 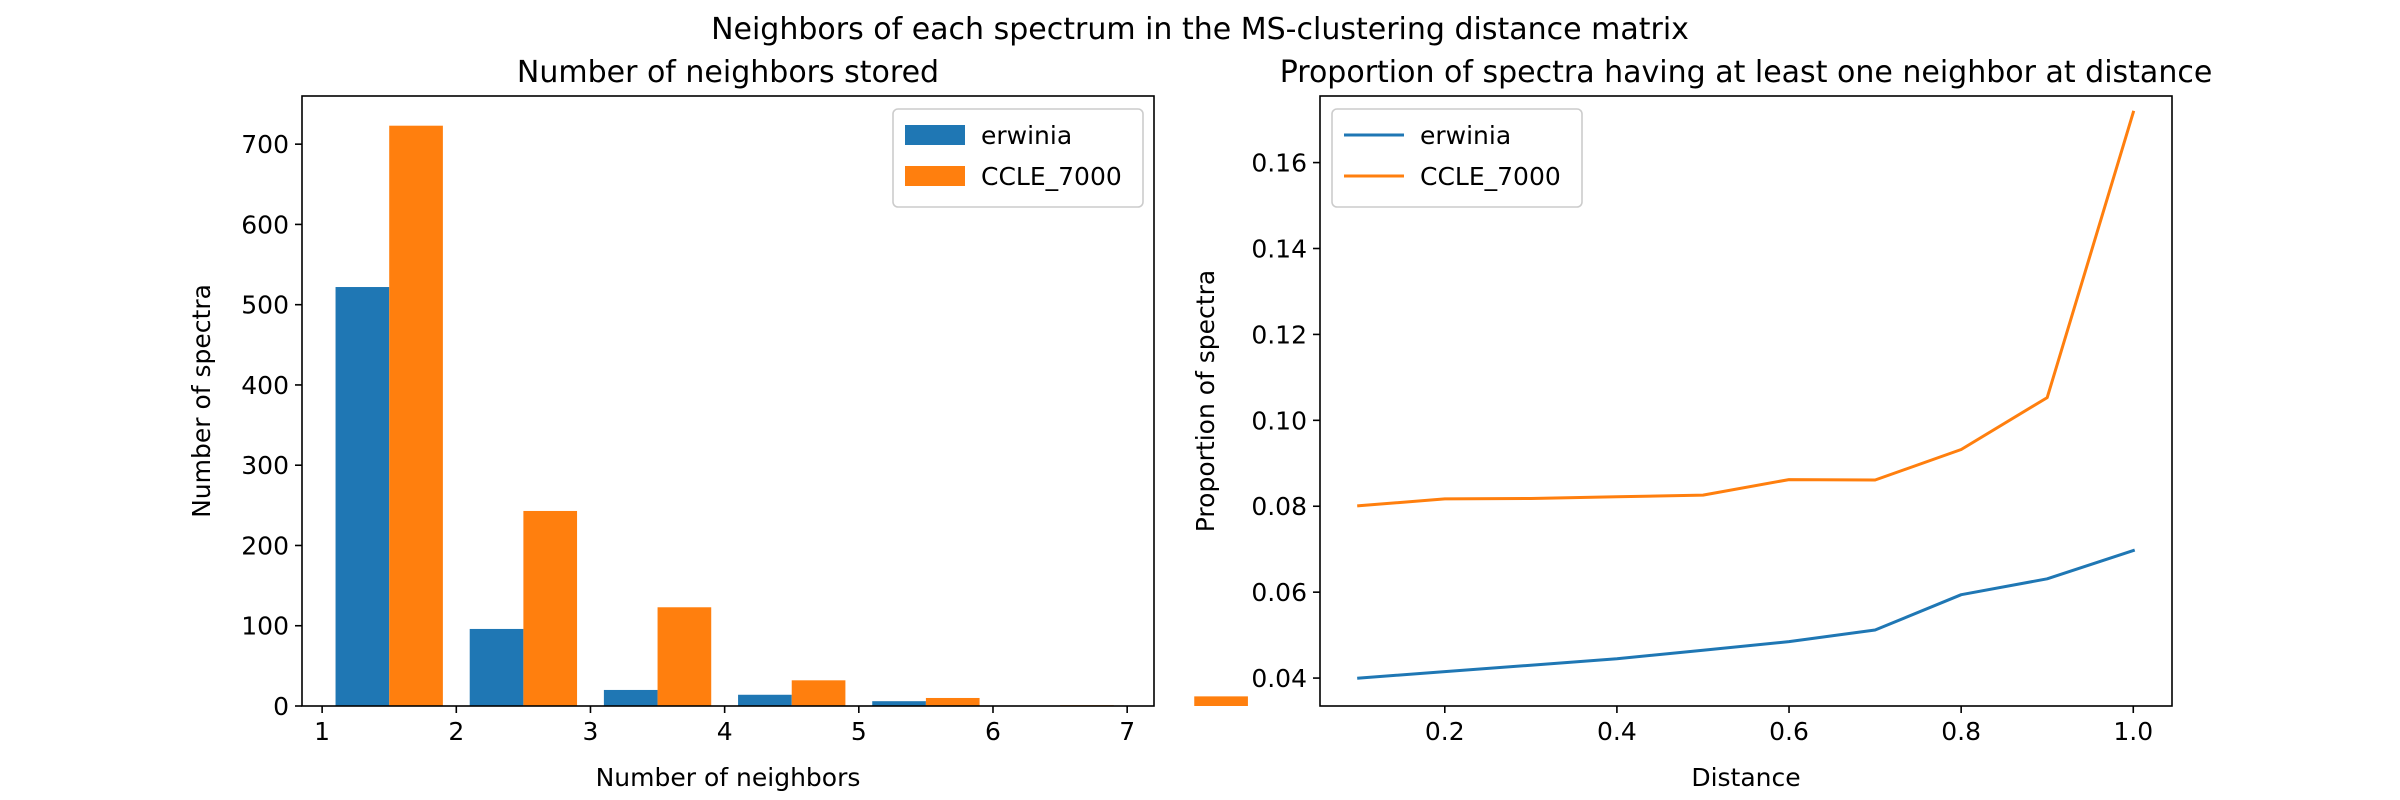 I want to click on chart-title: Number of neighbors stored, so click(x=728, y=72).